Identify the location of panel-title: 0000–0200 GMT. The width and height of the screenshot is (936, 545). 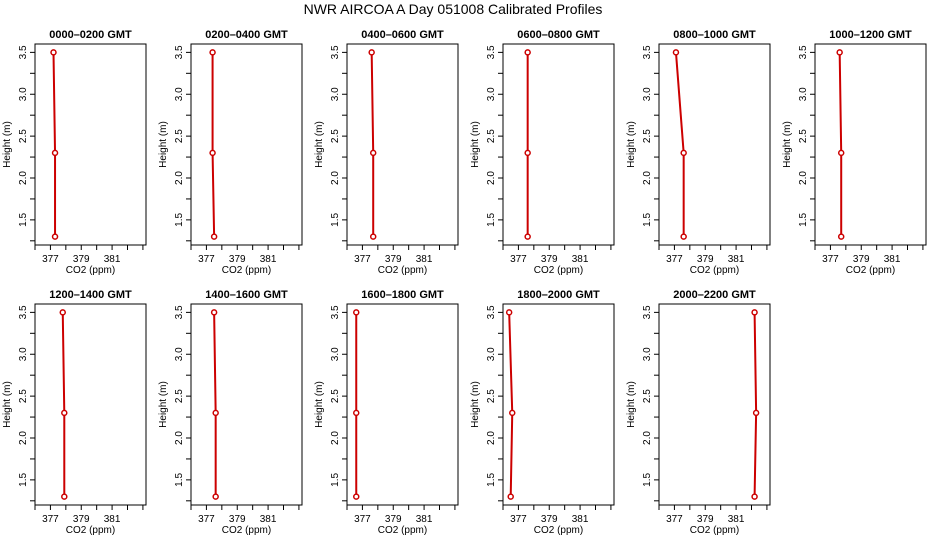
(90, 35).